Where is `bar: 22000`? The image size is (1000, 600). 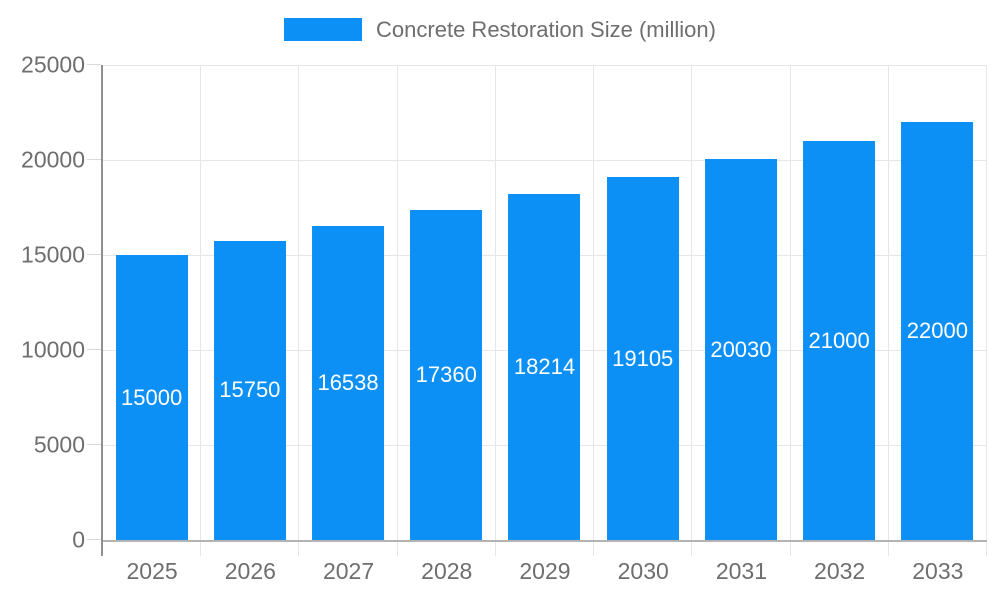
bar: 22000 is located at coordinates (937, 331).